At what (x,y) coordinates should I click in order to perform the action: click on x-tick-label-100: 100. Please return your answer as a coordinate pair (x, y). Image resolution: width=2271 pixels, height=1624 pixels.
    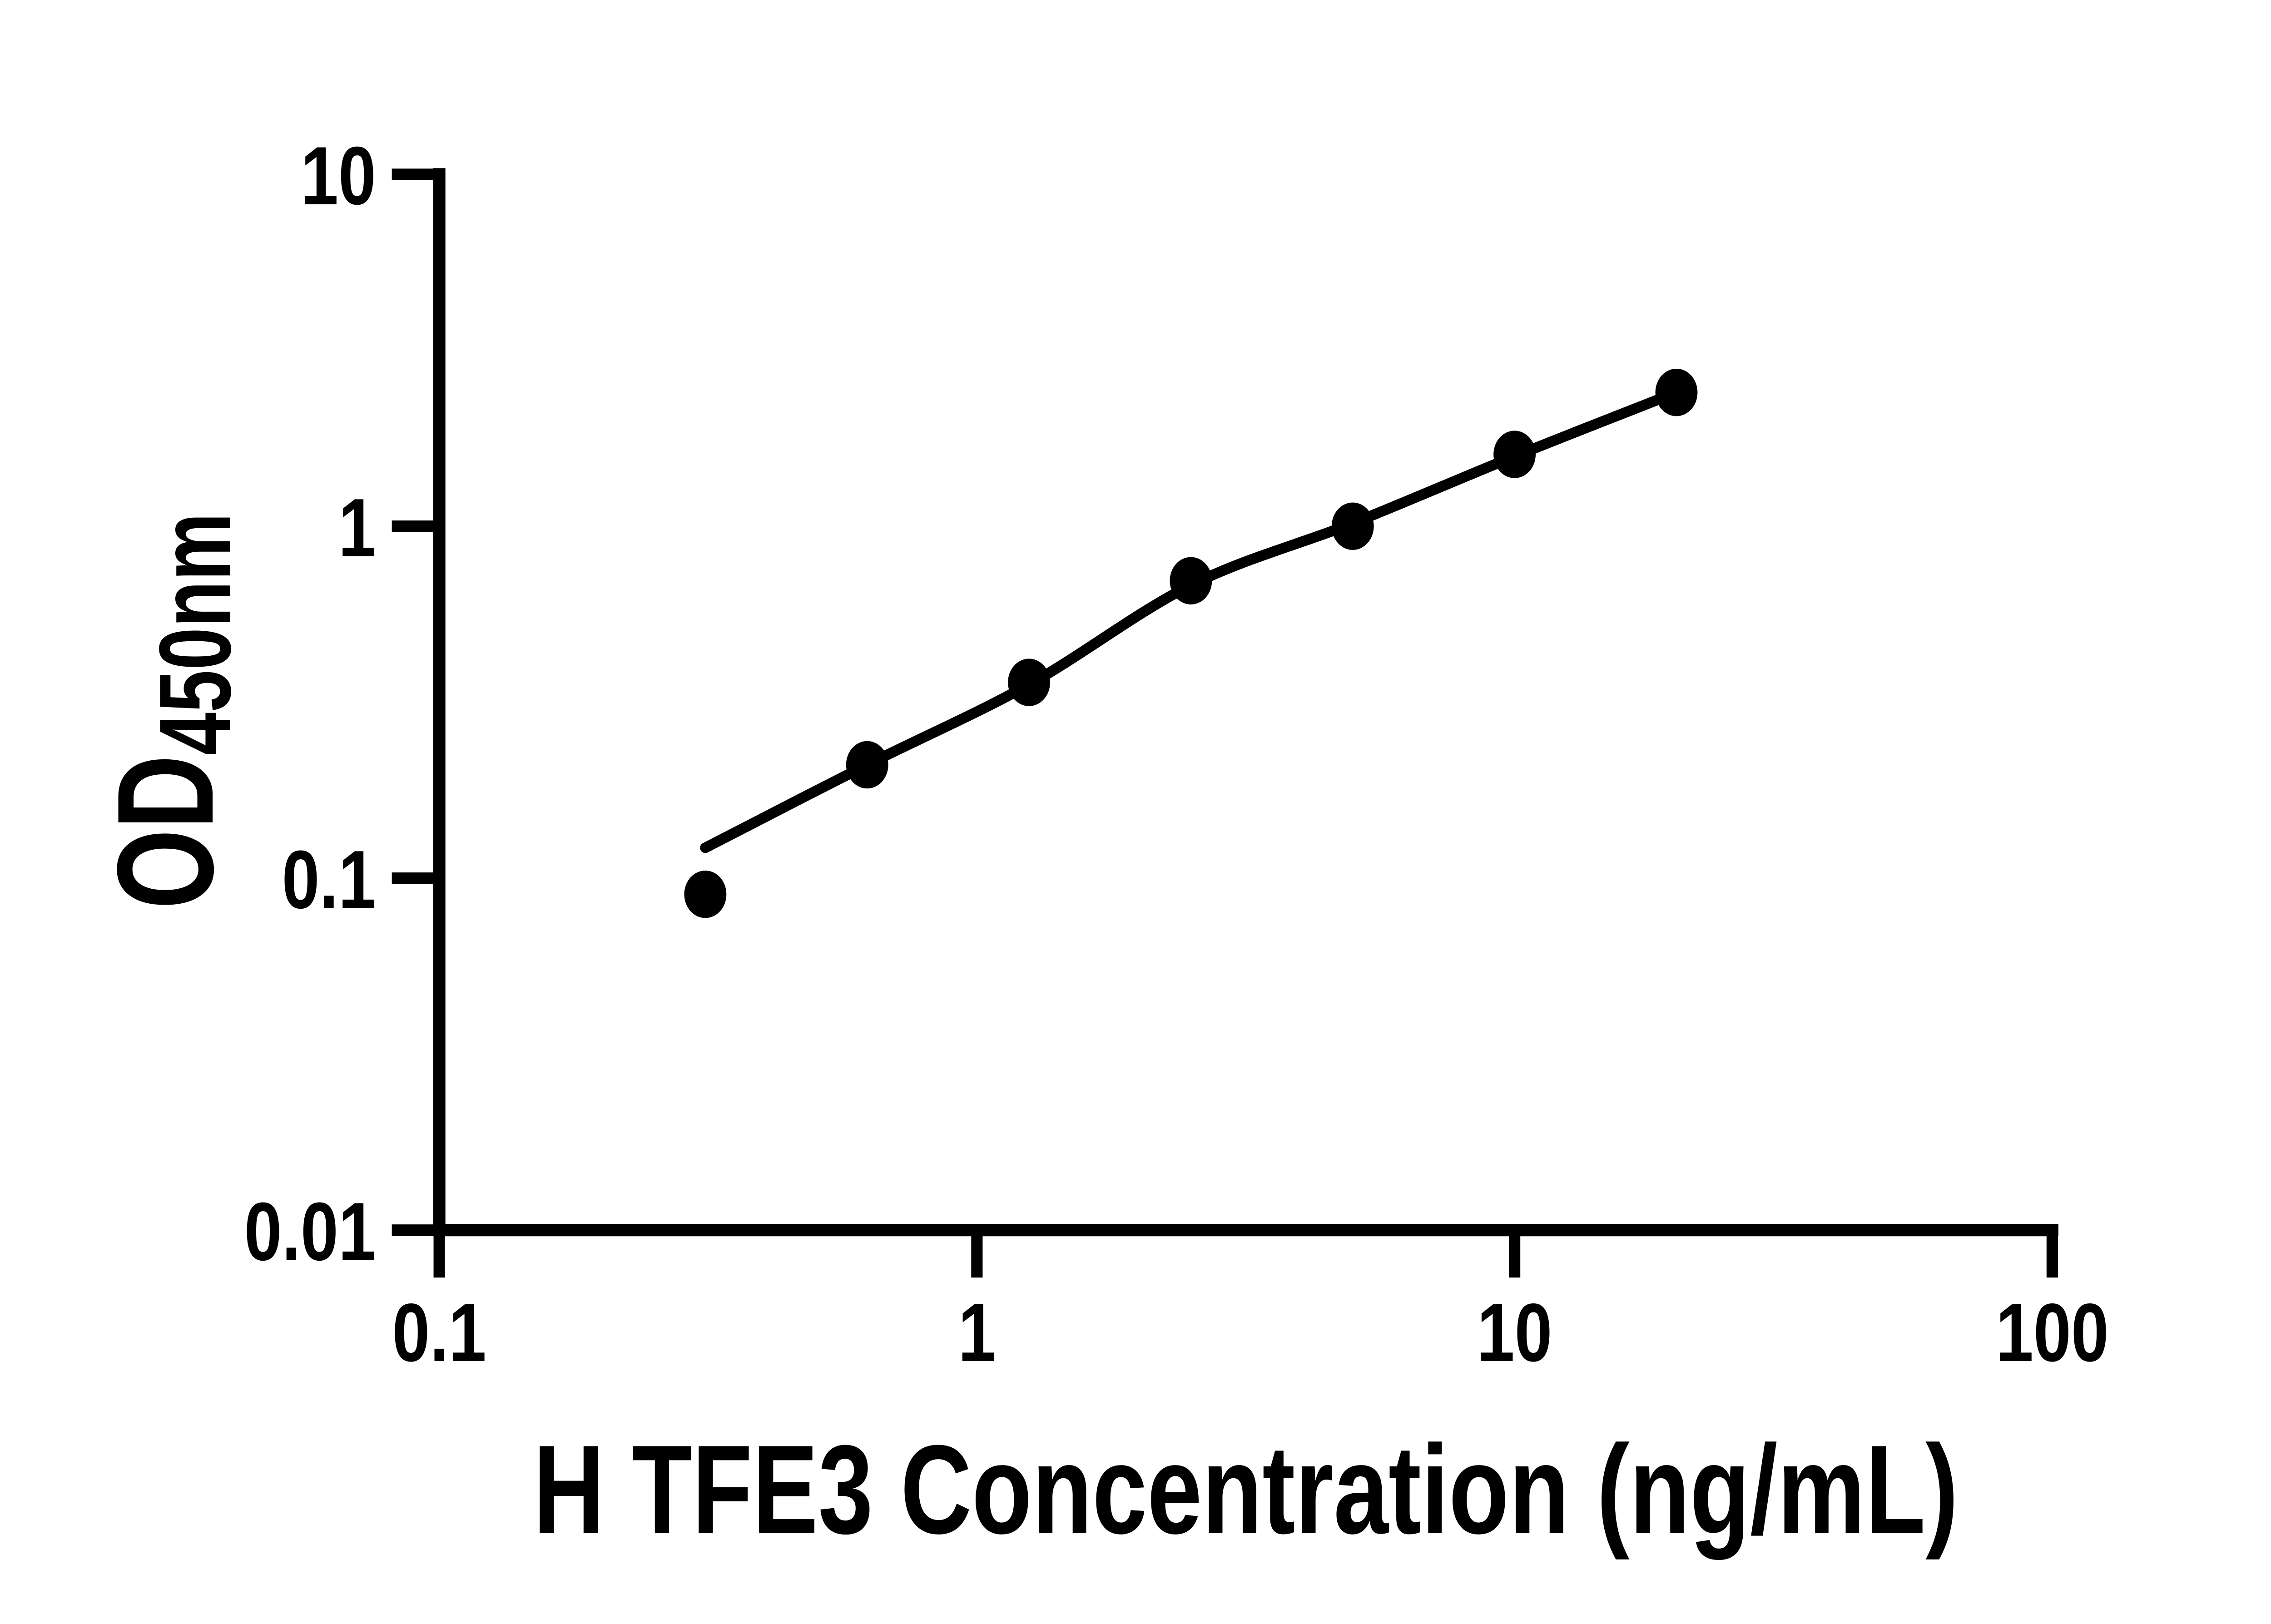
    Looking at the image, I should click on (2052, 1333).